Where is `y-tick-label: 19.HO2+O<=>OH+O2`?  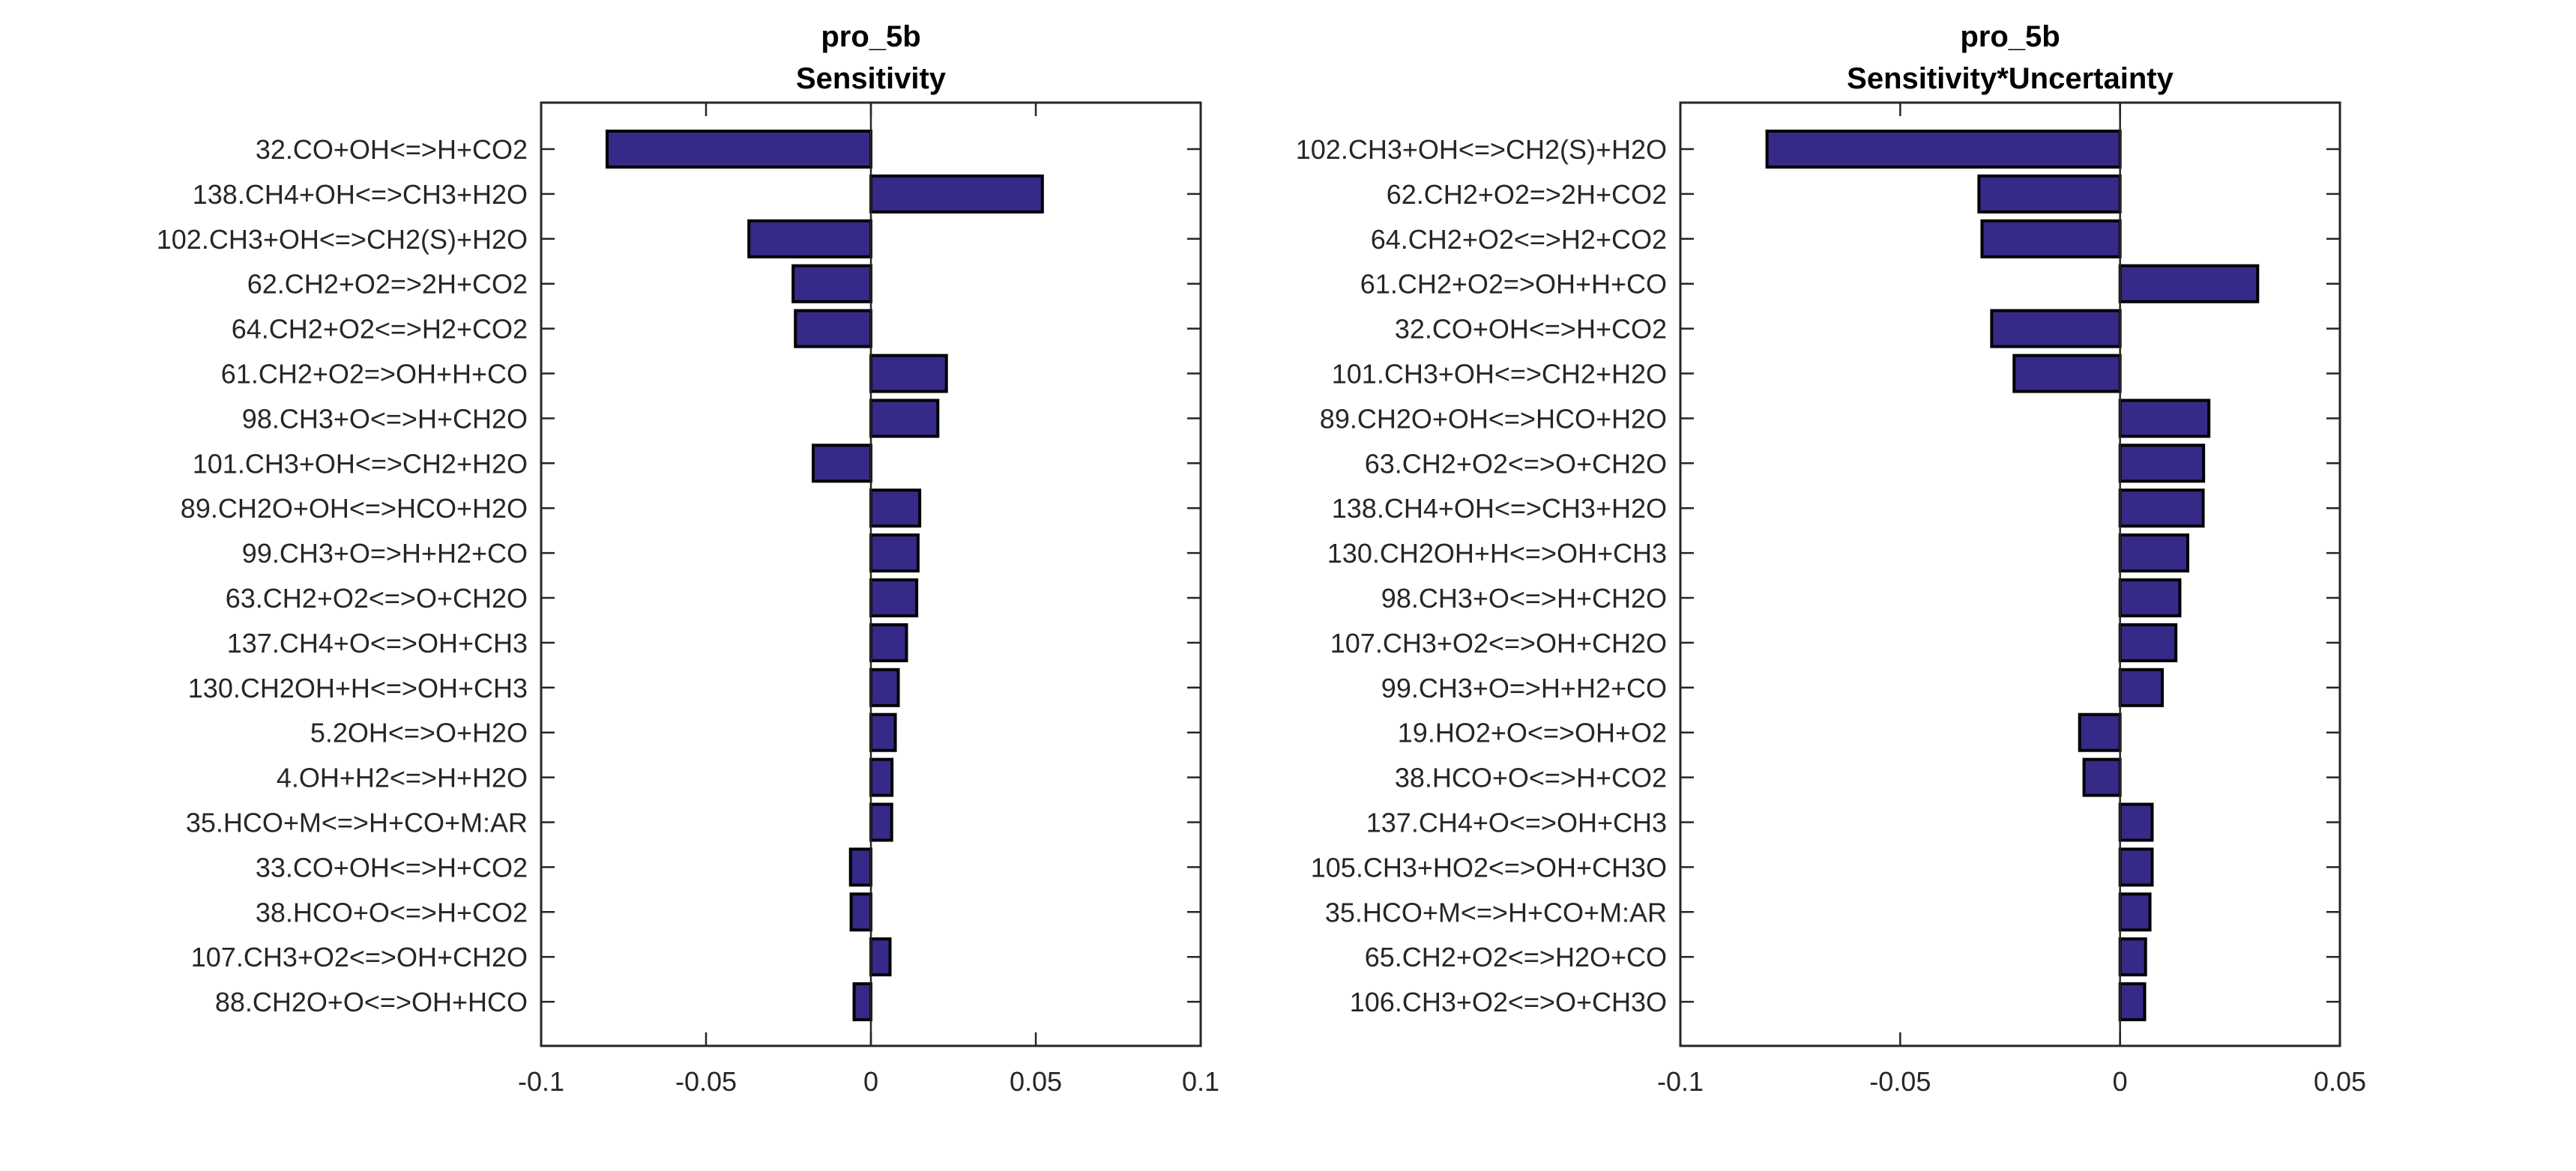
y-tick-label: 19.HO2+O<=>OH+O2 is located at coordinates (1533, 733).